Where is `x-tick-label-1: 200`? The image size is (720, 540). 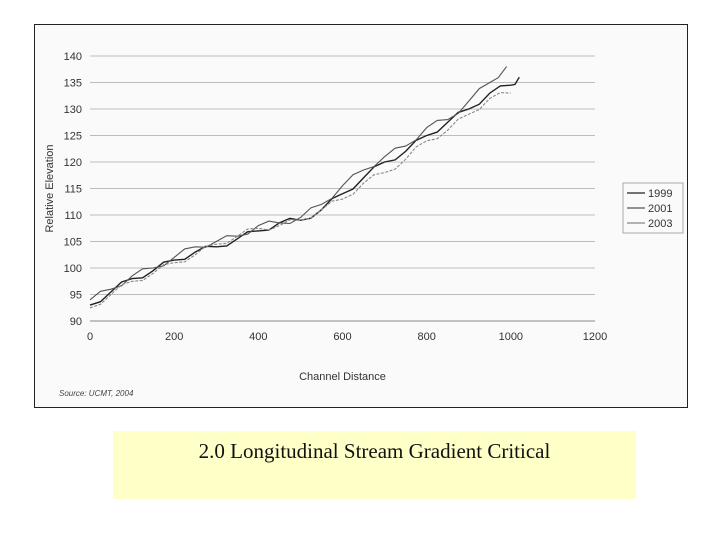 x-tick-label-1: 200 is located at coordinates (174, 337).